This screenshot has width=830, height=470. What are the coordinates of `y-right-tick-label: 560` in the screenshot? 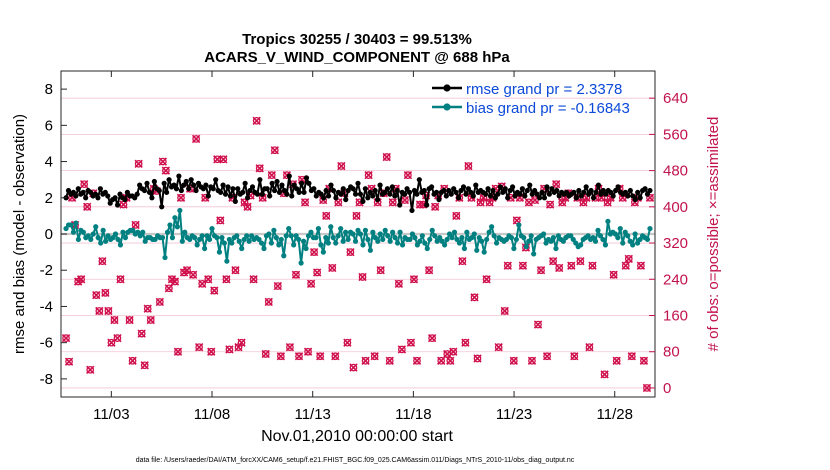 It's located at (675, 134).